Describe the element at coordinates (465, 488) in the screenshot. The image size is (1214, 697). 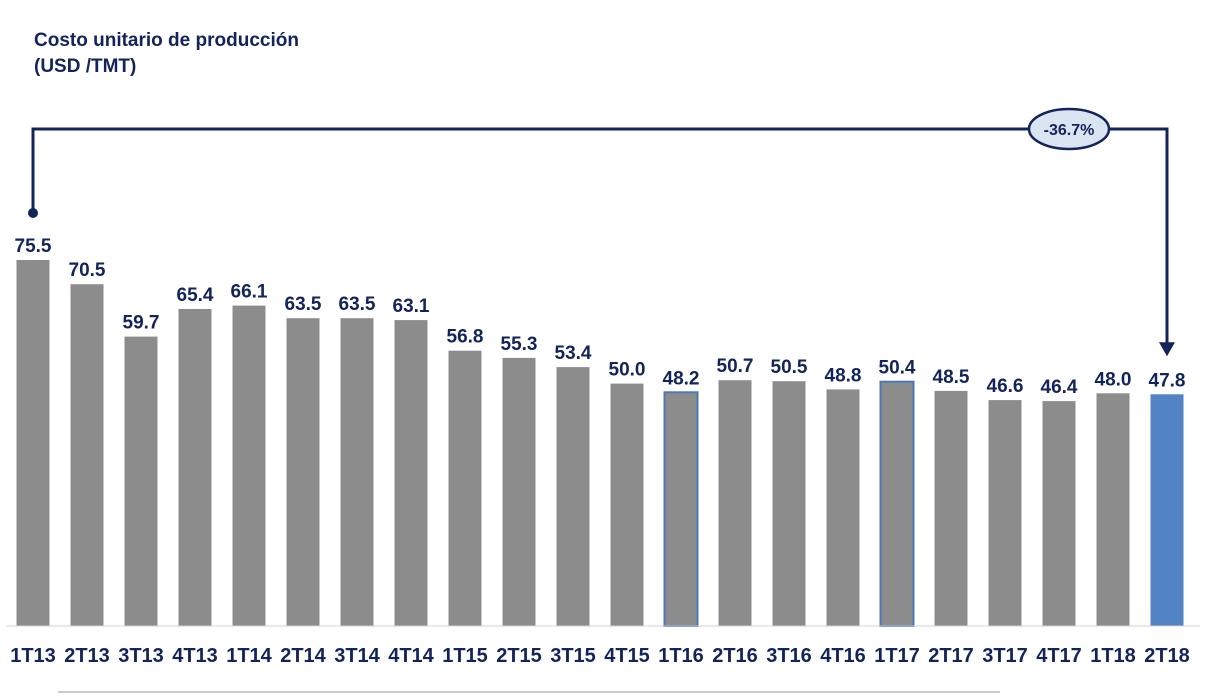
I see `bar-1T15` at that location.